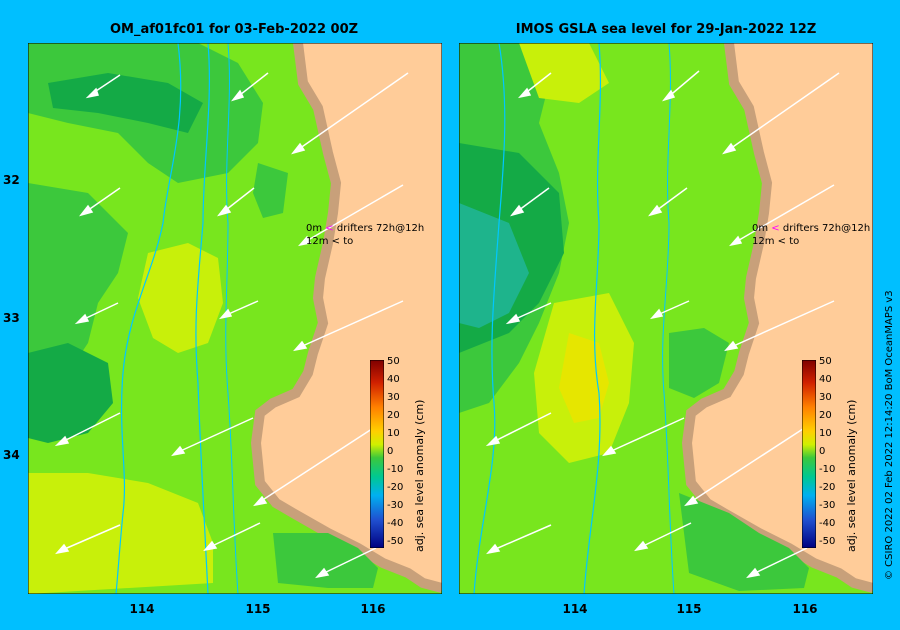  What do you see at coordinates (11, 180) in the screenshot?
I see `y-tick-32: 32` at bounding box center [11, 180].